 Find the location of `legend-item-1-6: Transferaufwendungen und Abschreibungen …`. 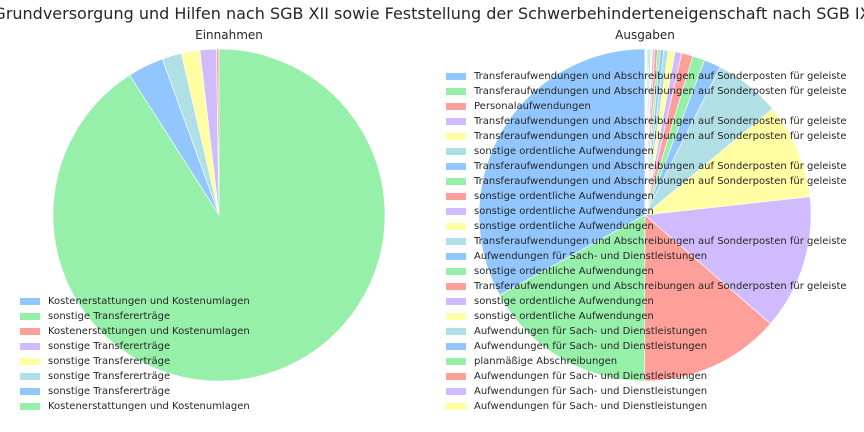

legend-item-1-6: Transferaufwendungen und Abschreibungen … is located at coordinates (646, 166).